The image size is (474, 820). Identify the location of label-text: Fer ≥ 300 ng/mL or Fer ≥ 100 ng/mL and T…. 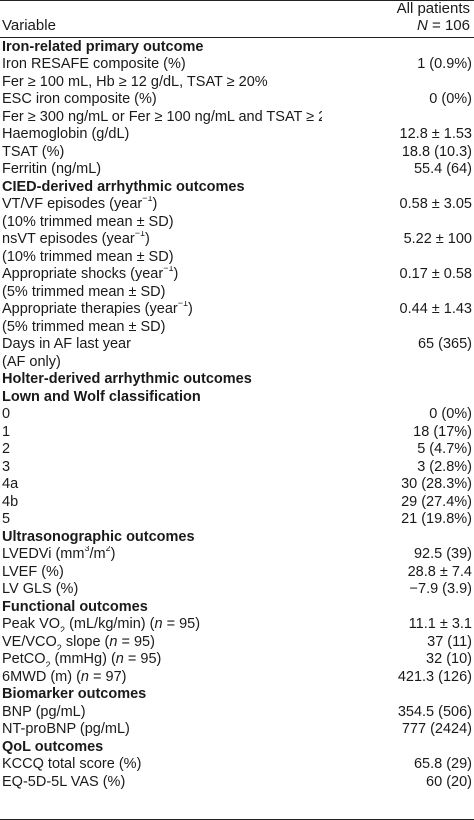
(162, 116).